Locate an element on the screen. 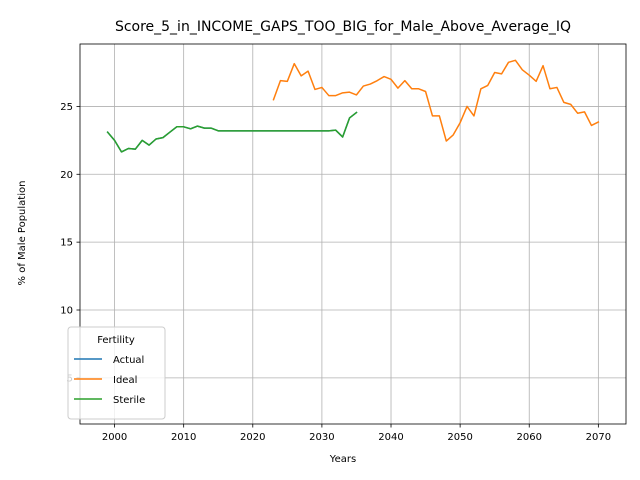  series-line-ideal is located at coordinates (436, 100).